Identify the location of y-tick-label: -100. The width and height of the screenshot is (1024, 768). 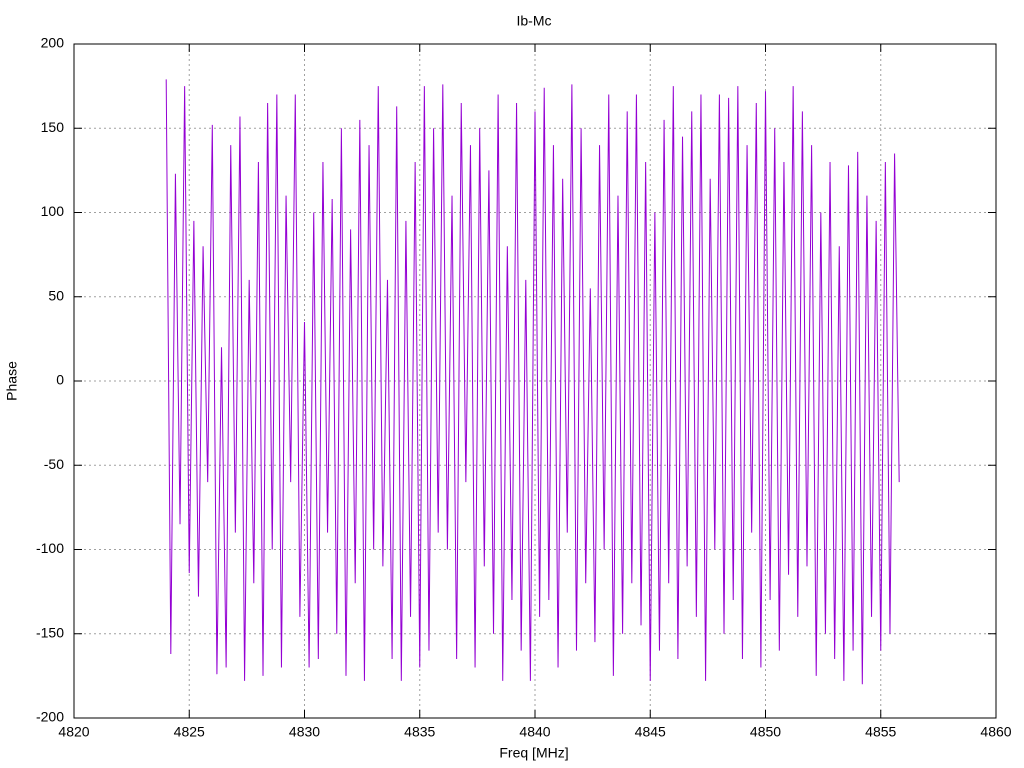
(50, 548).